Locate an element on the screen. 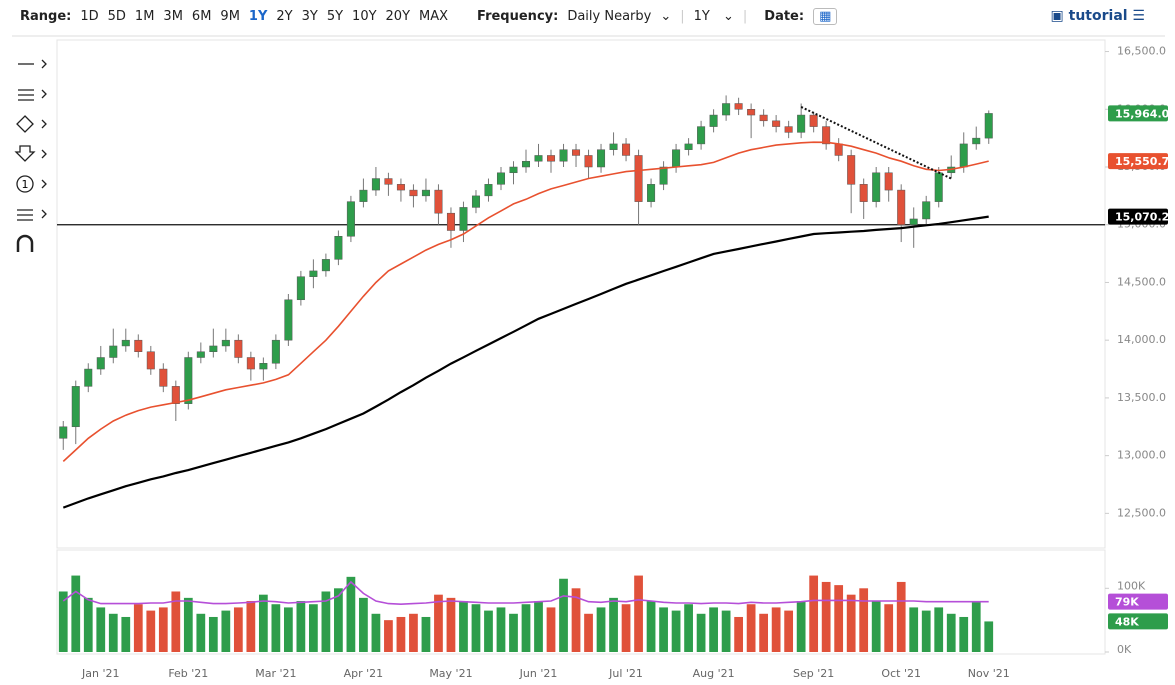 The width and height of the screenshot is (1175, 685). frequency-select: Daily Nearby ⌄ is located at coordinates (619, 16).